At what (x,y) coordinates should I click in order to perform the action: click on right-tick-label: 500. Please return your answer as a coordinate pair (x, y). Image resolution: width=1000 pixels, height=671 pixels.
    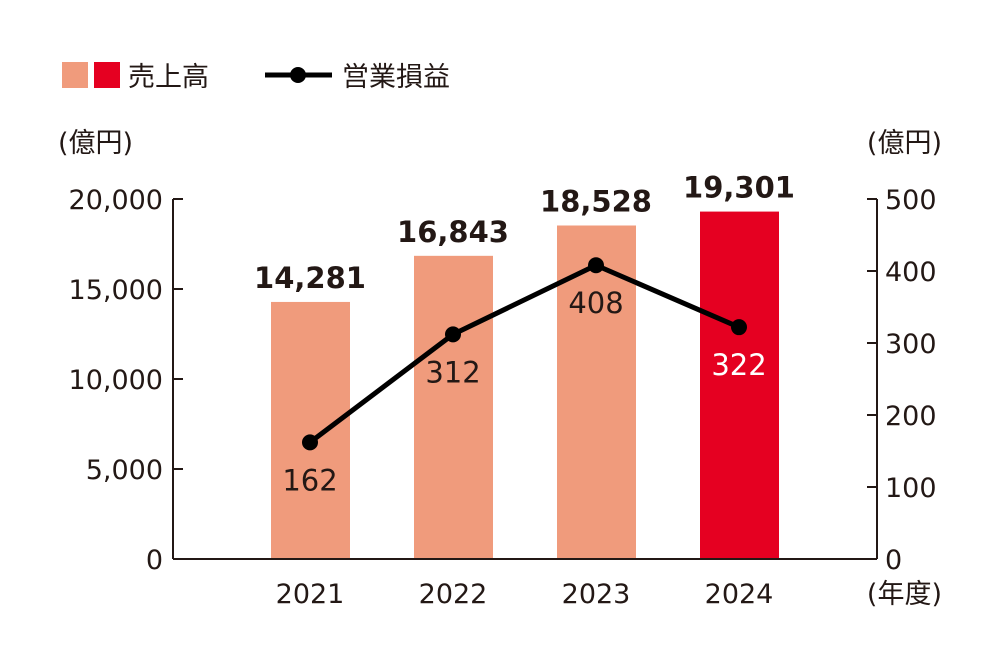
    Looking at the image, I should click on (911, 200).